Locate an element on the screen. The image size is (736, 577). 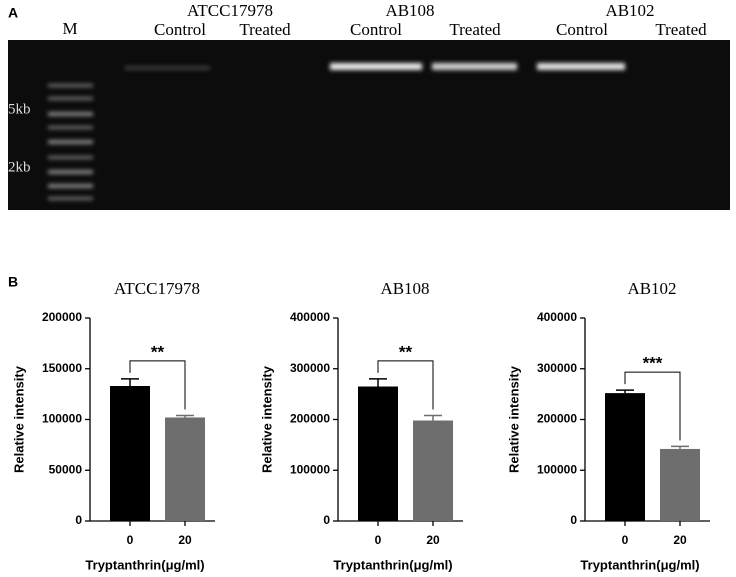
significance-label: *** is located at coordinates (653, 363).